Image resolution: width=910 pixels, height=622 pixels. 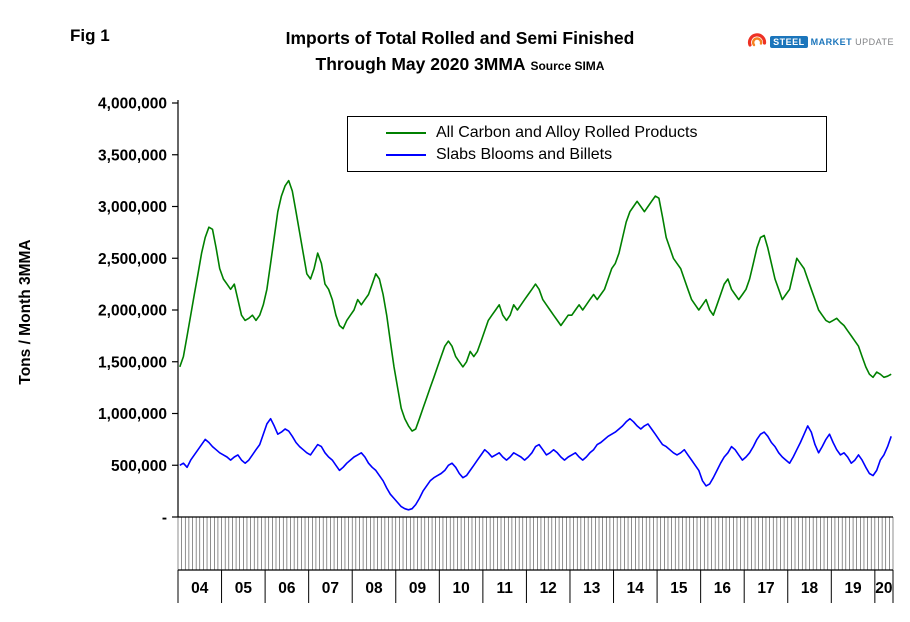 What do you see at coordinates (592, 588) in the screenshot?
I see `x-year-label: 13` at bounding box center [592, 588].